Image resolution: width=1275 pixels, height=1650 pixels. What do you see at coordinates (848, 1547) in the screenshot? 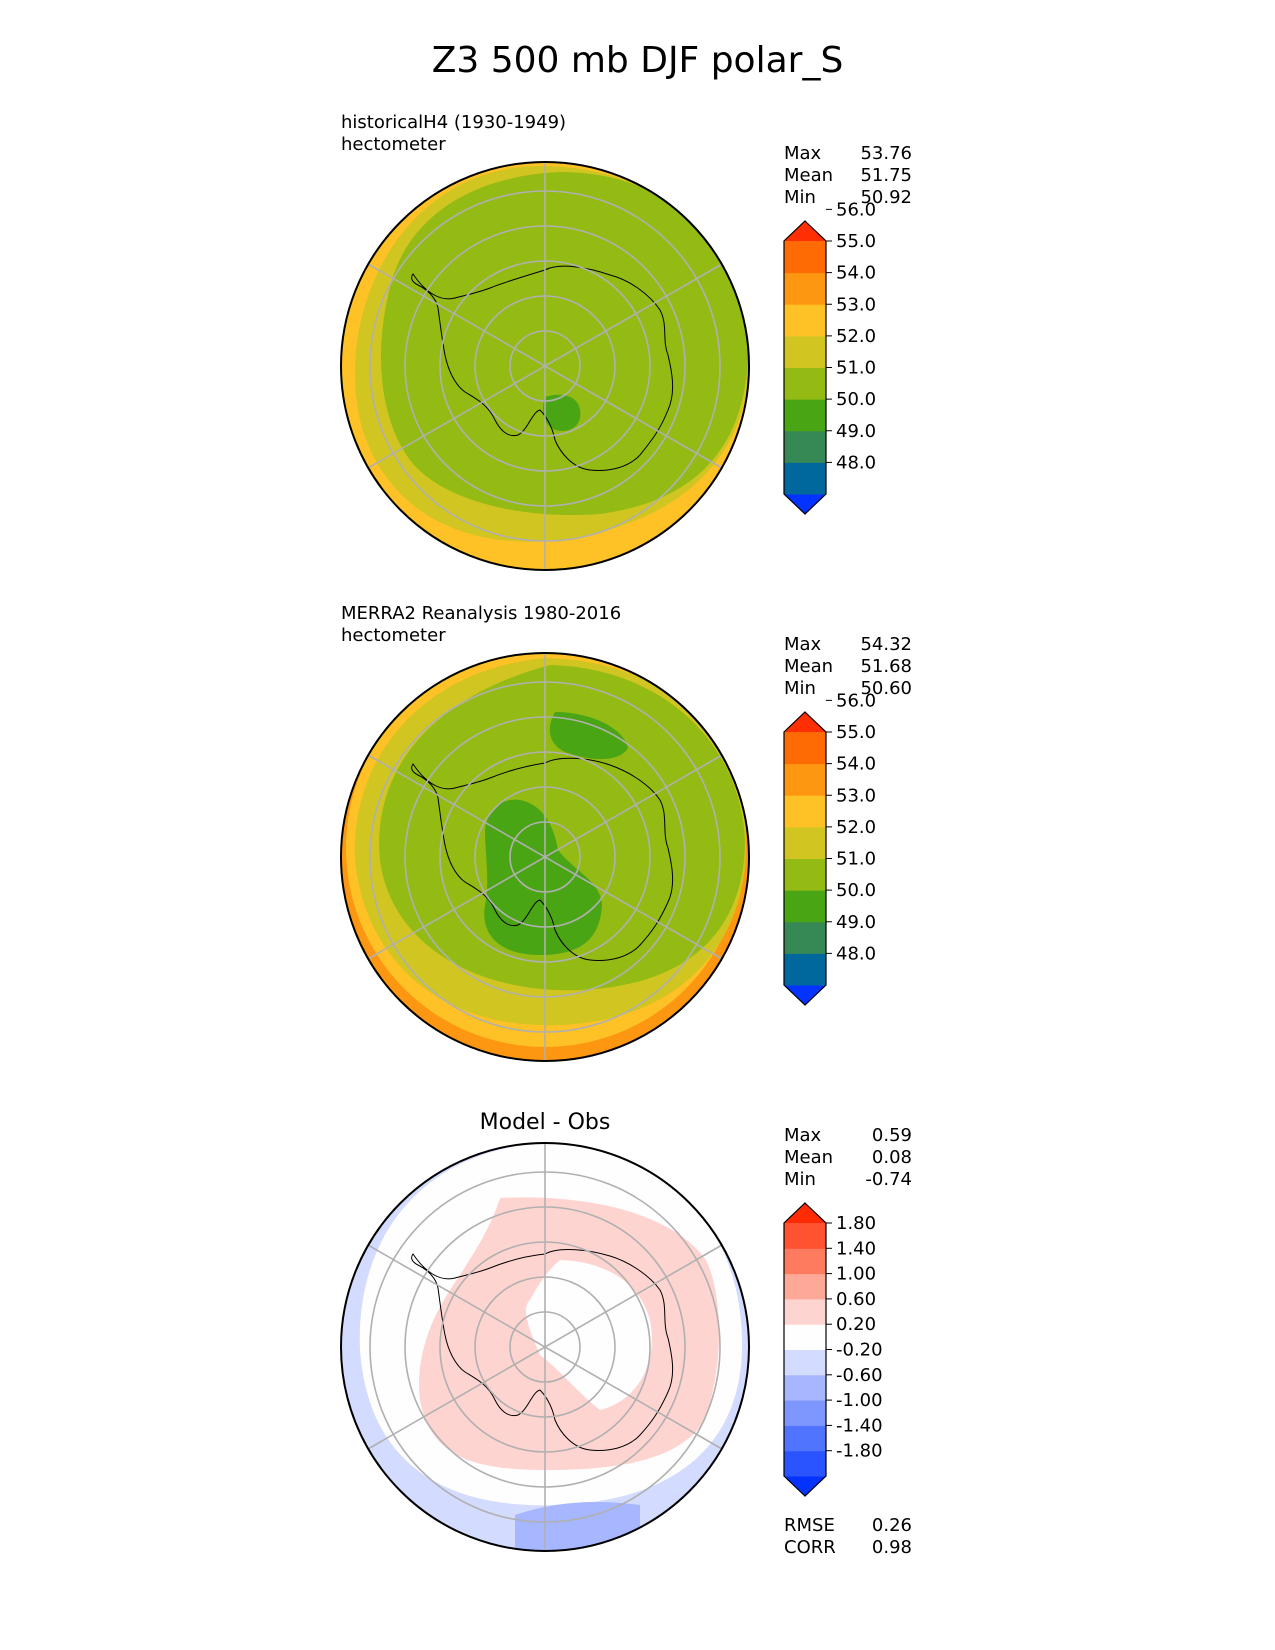
I see `metric-corr: CORR 0.98` at bounding box center [848, 1547].